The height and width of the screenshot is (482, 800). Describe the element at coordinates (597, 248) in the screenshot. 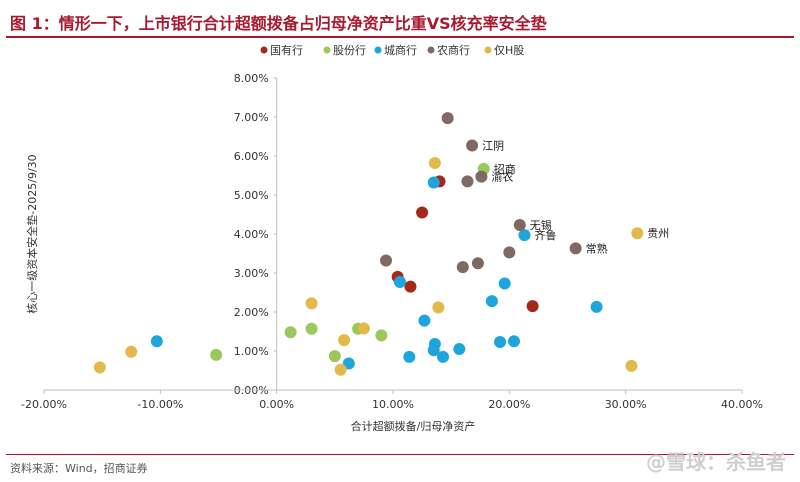

I see `point-label: 常熟` at that location.